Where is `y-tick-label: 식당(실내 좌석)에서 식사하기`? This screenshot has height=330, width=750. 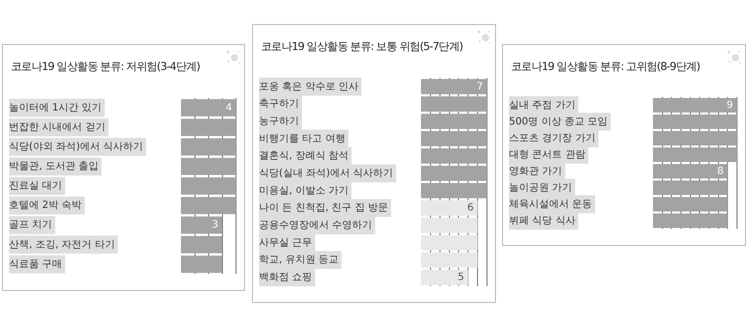 y-tick-label: 식당(실내 좌석)에서 식사하기 is located at coordinates (326, 173).